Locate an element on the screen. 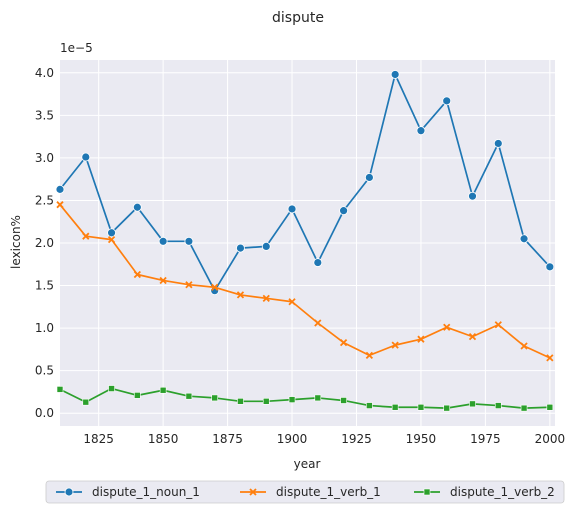 This screenshot has height=515, width=576. y-tick-label: 3.5 is located at coordinates (44, 115).